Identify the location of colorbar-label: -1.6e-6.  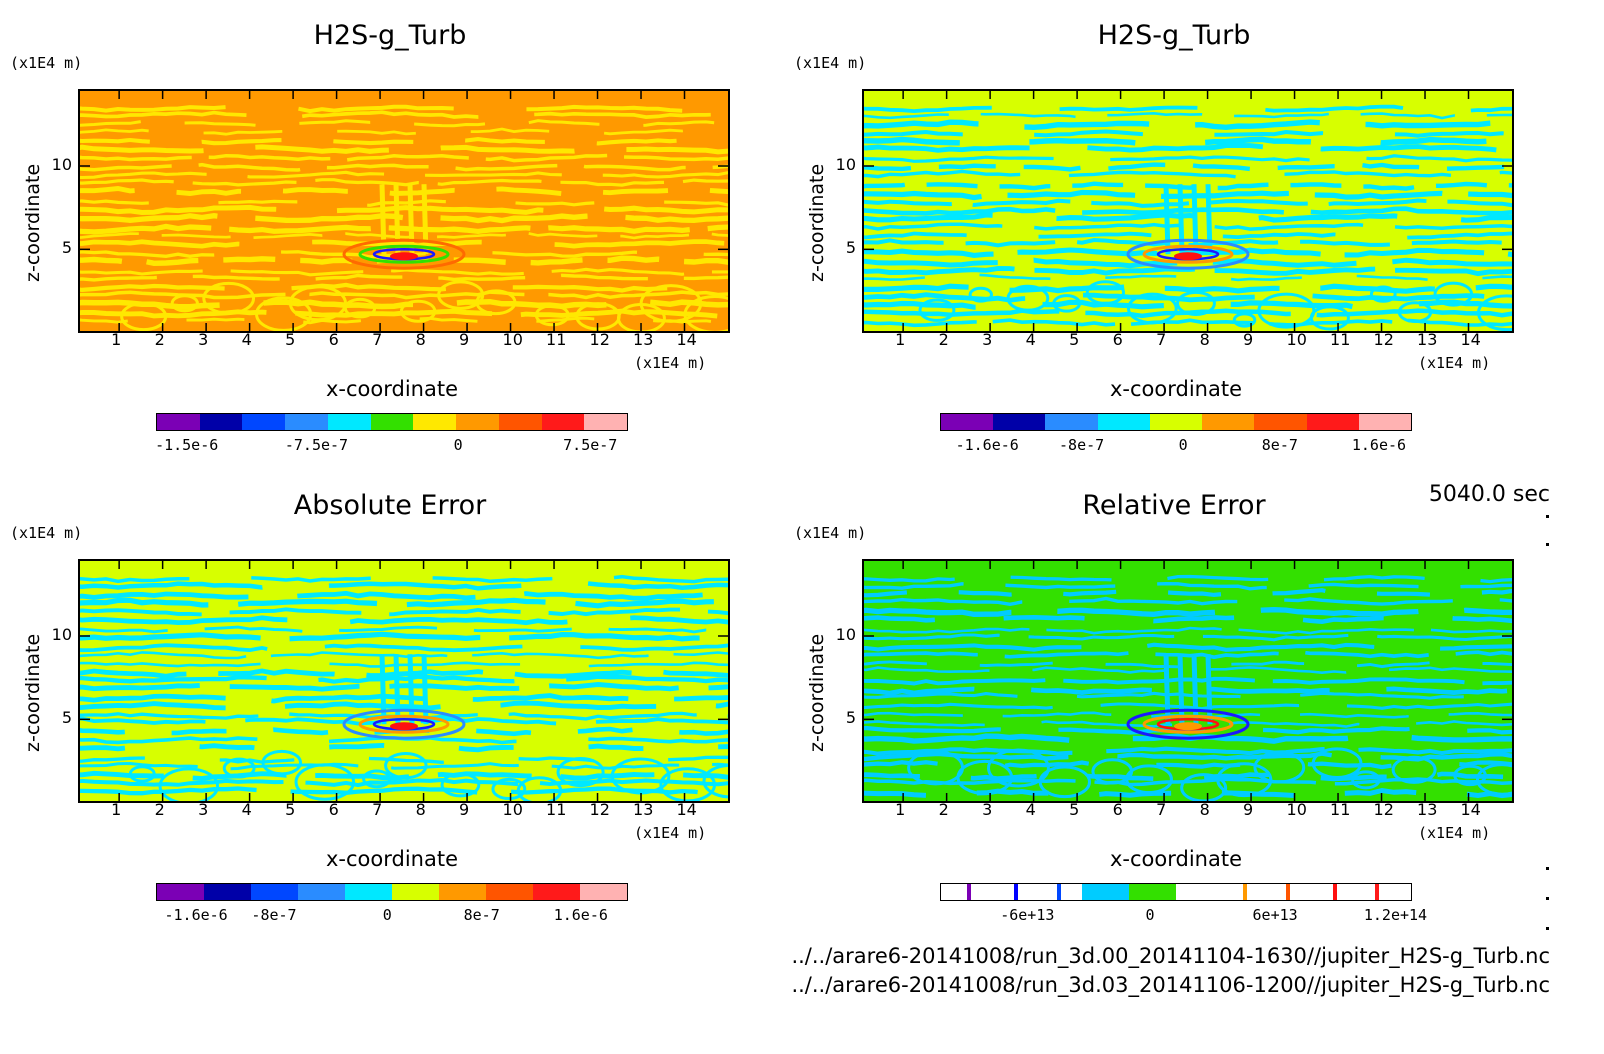
(987, 445).